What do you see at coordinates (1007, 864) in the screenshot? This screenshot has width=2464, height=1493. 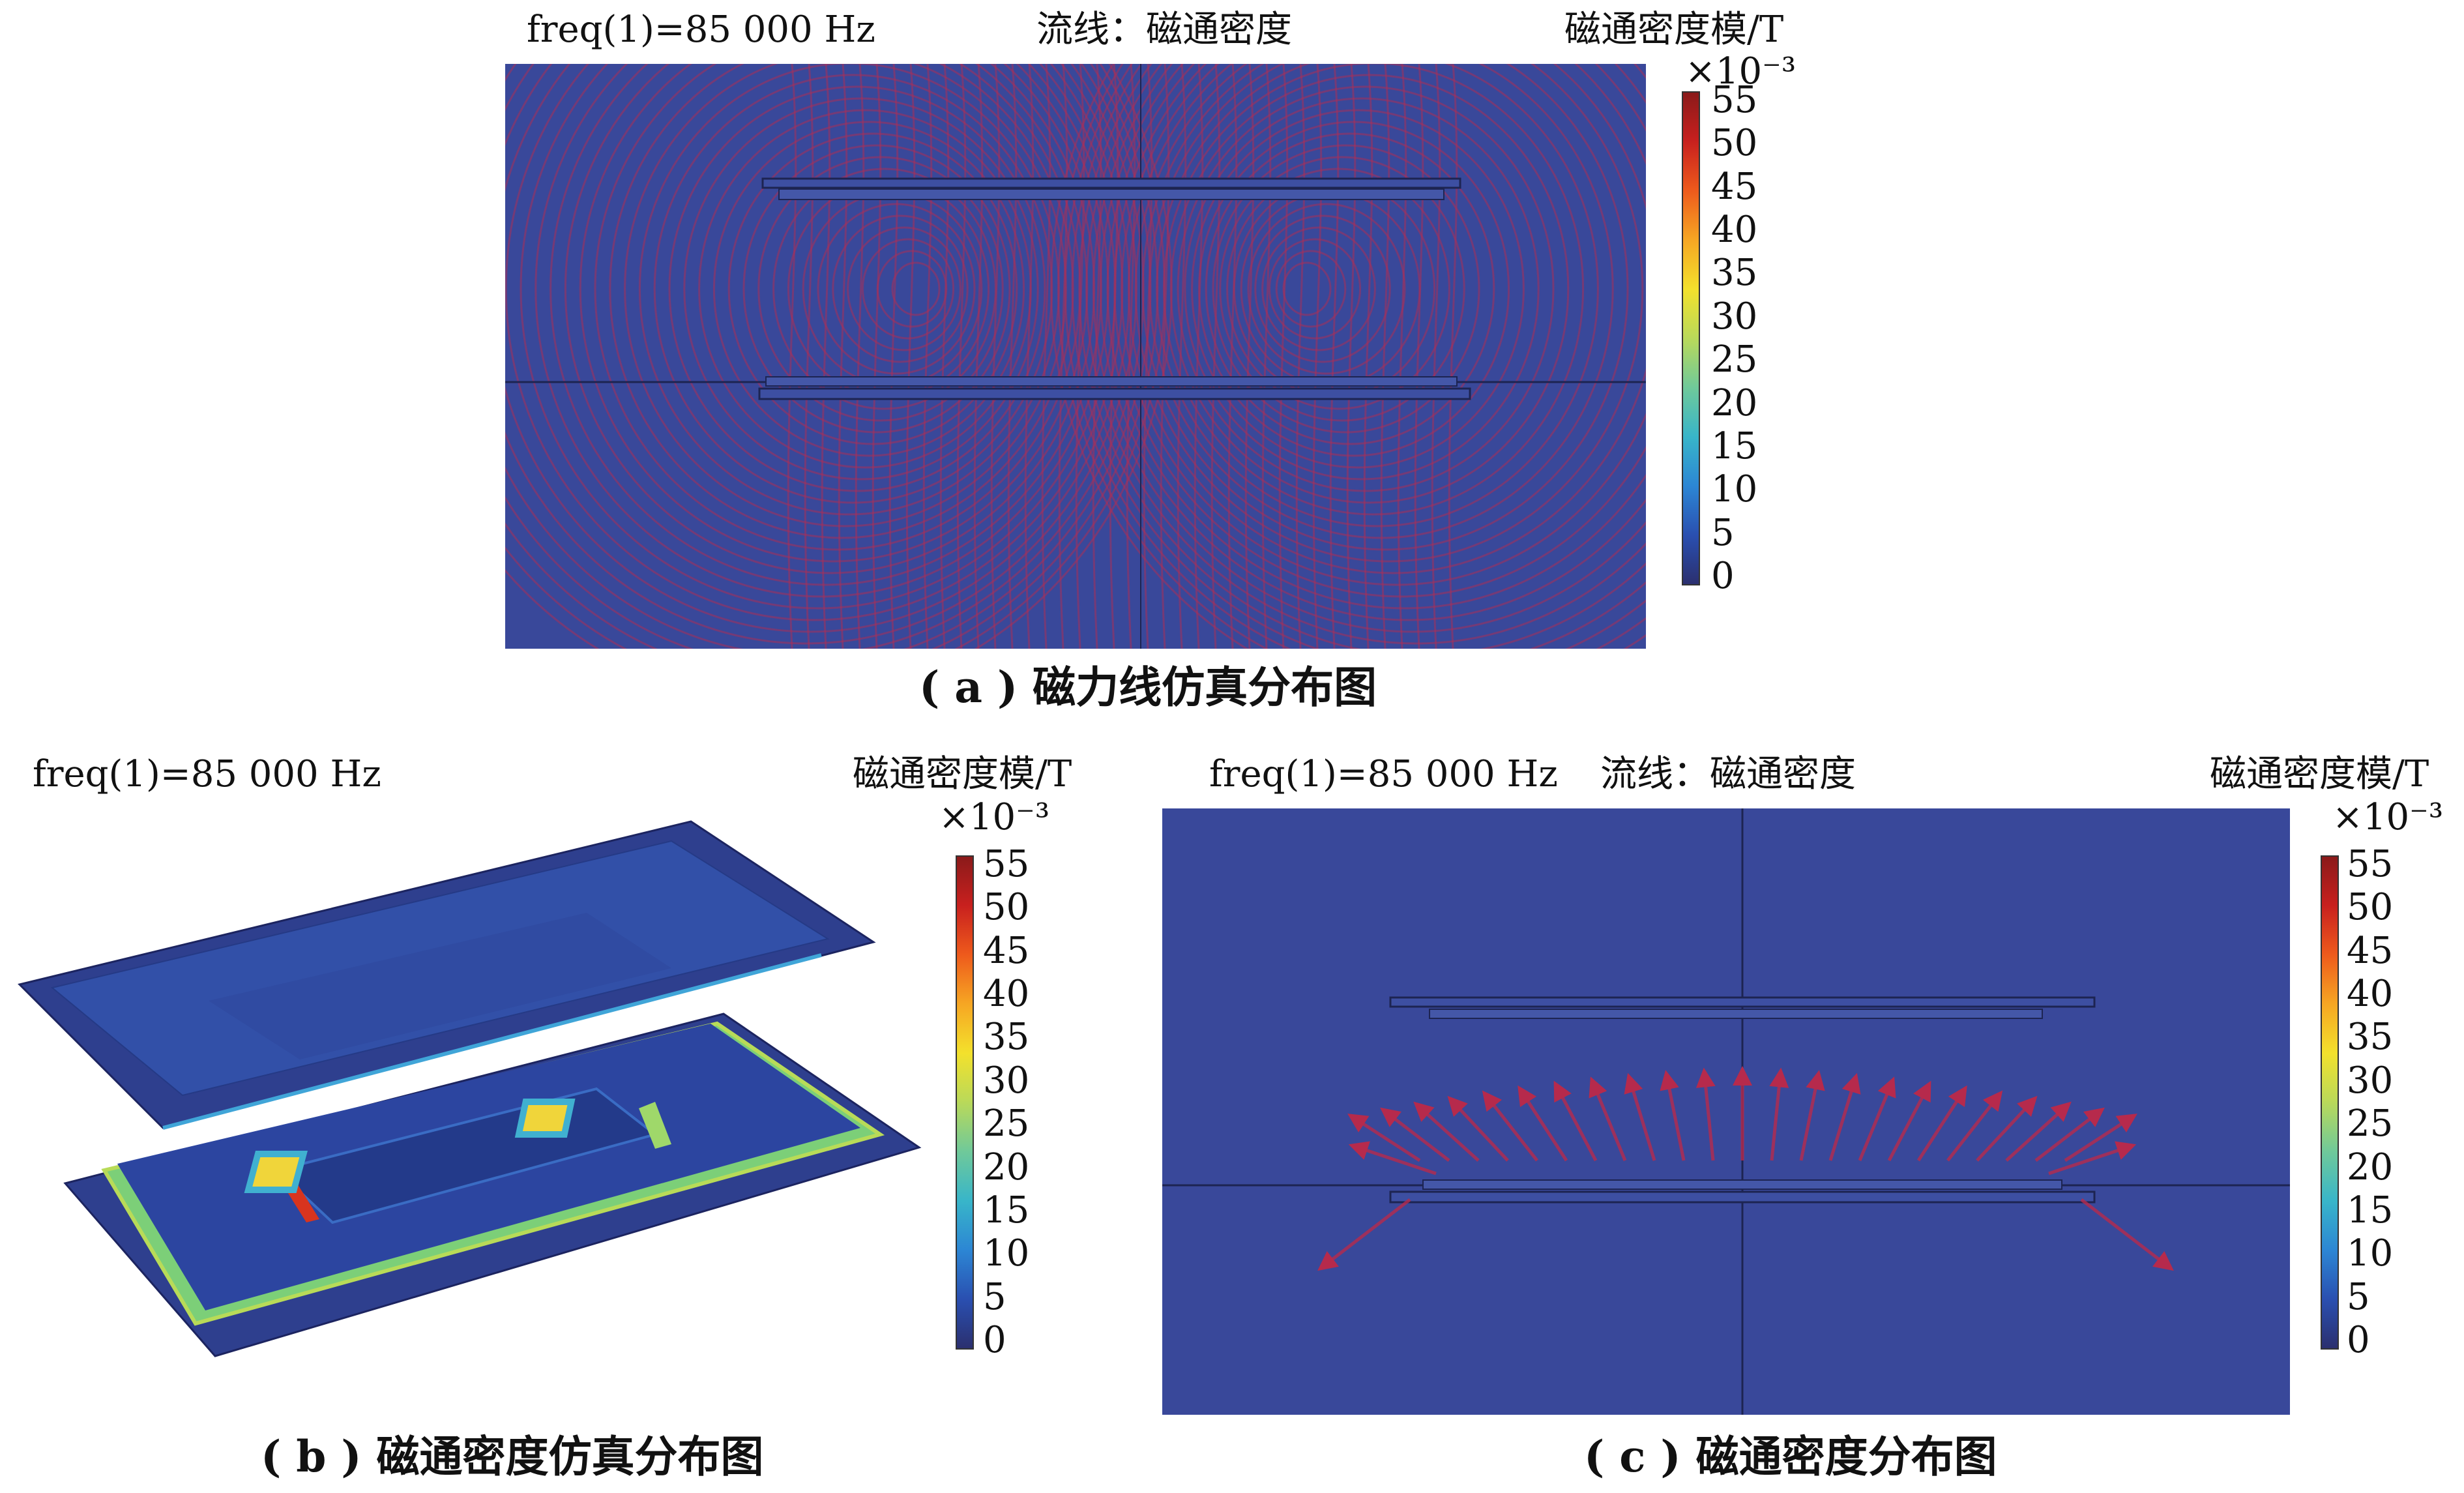 I see `colorbar-tick-label: 55` at bounding box center [1007, 864].